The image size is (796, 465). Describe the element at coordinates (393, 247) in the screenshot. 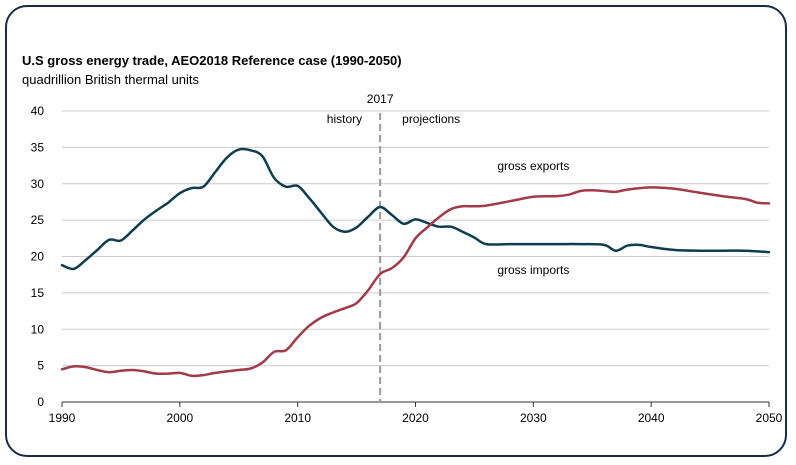

I see `history-projection-divider: 2017 history projections` at that location.